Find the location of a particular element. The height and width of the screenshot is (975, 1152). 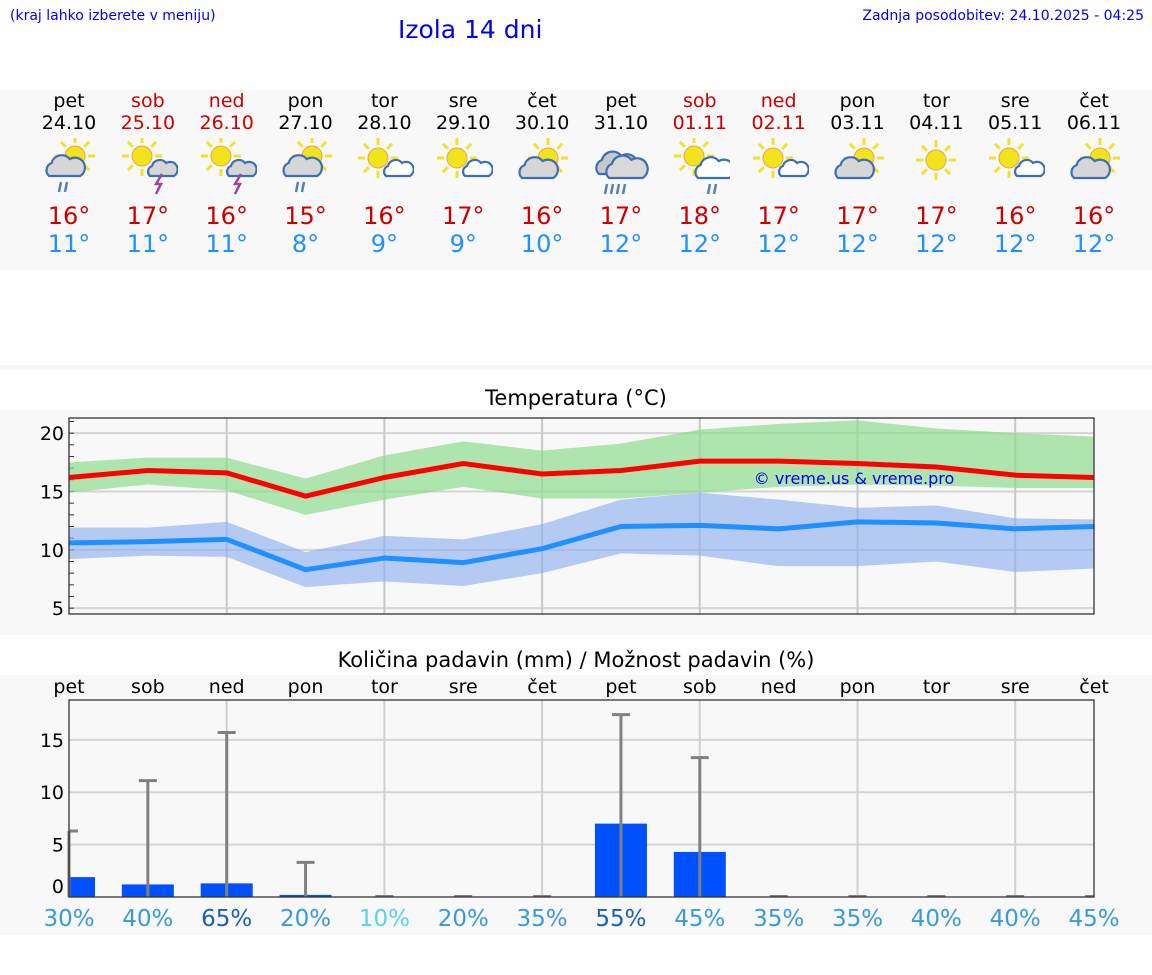

forecast-day: ned 26.10 16° 11° is located at coordinates (227, 174).